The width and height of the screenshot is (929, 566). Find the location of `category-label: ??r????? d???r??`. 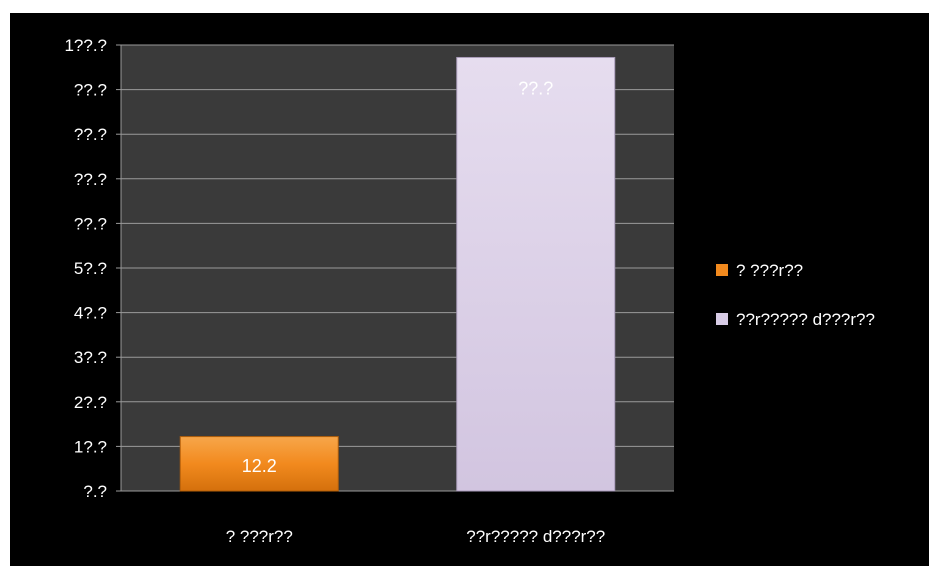

category-label: ??r????? d???r?? is located at coordinates (535, 536).